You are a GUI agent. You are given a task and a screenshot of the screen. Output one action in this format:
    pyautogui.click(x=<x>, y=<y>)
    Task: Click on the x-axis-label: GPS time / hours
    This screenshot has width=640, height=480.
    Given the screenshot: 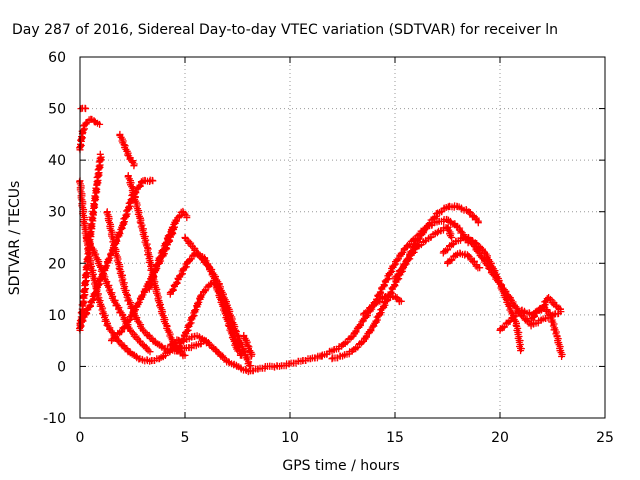 What is the action you would take?
    pyautogui.click(x=340, y=466)
    